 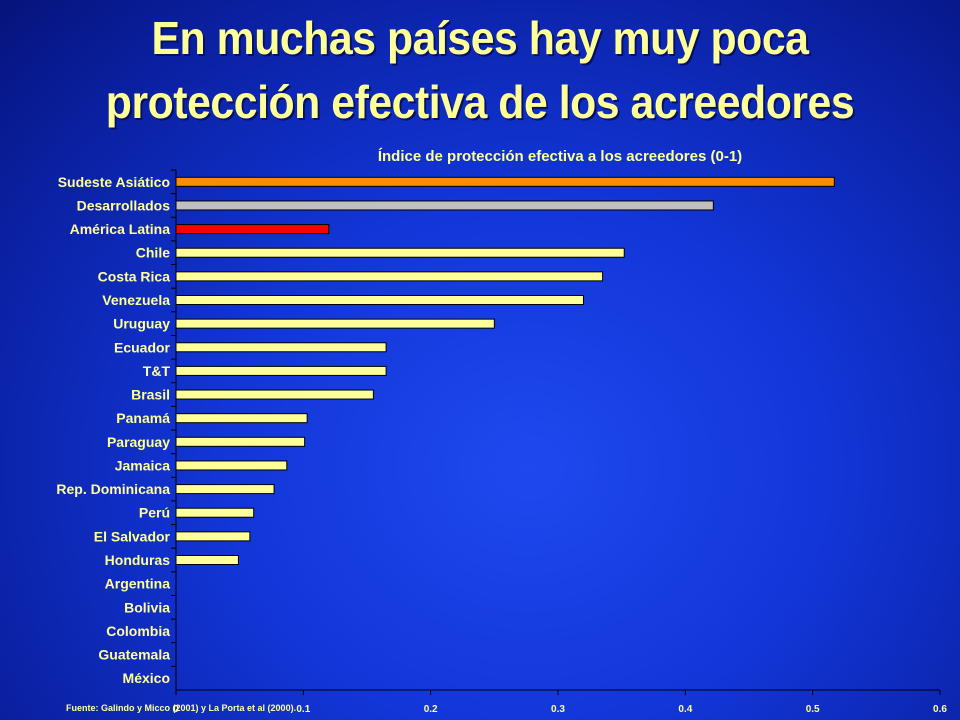 I want to click on y-tick-label: Jamaica, so click(x=142, y=465).